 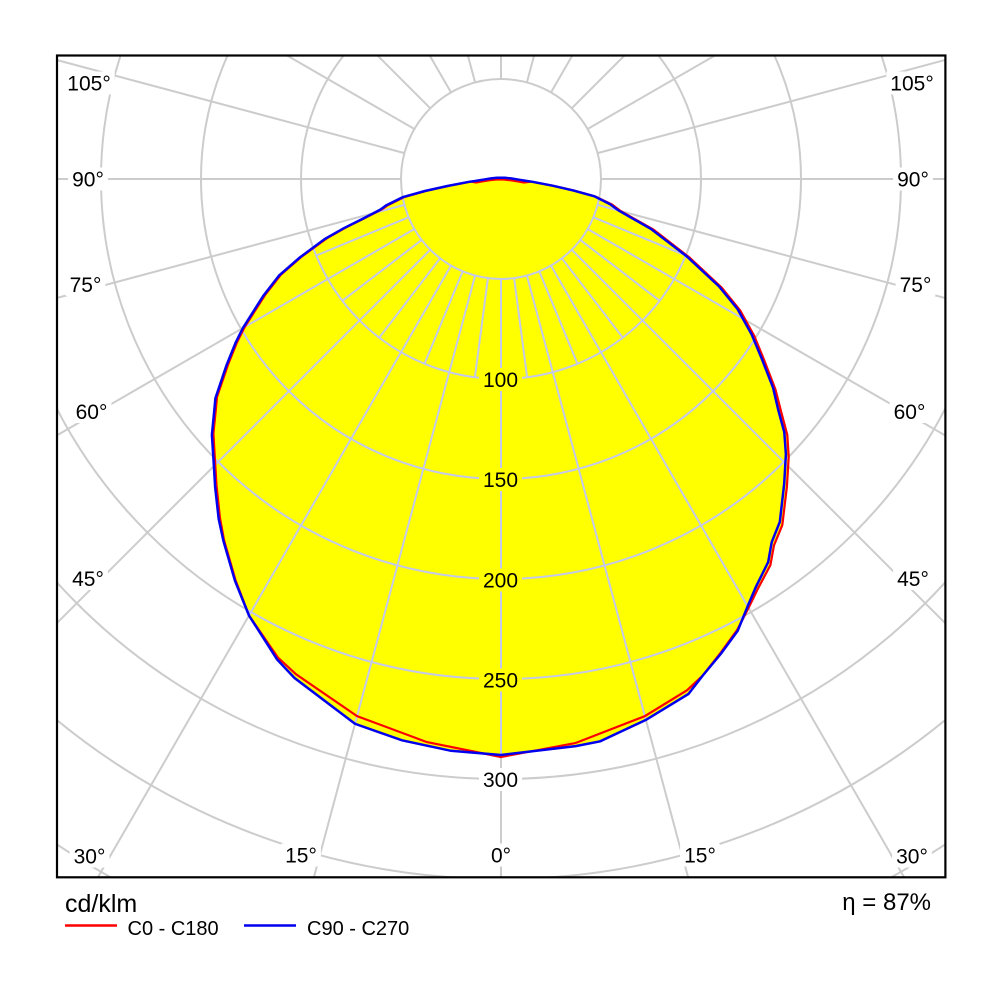 I want to click on svg-text: 300, so click(x=500, y=780).